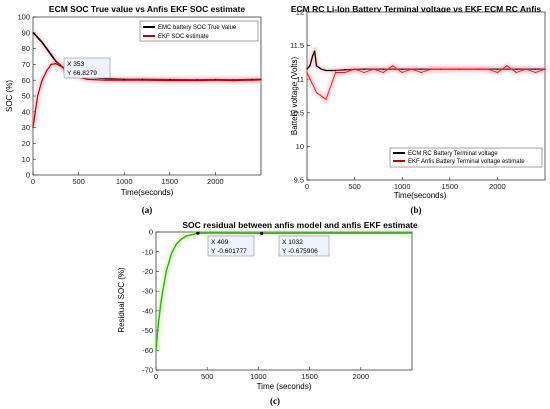  I want to click on chart-c-datatip-2-box, so click(304, 246).